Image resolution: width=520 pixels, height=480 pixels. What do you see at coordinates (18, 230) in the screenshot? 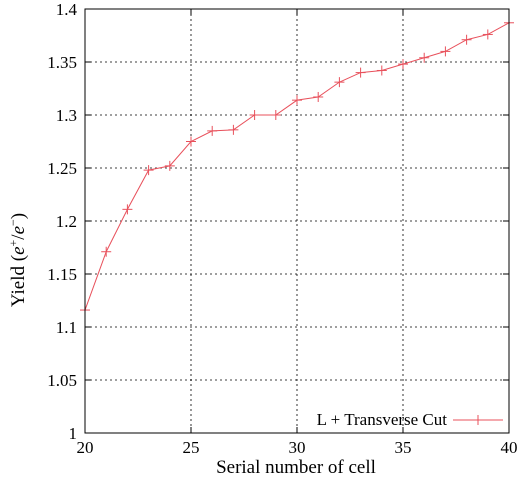
I see `y-axis-label-denominator: e` at bounding box center [18, 230].